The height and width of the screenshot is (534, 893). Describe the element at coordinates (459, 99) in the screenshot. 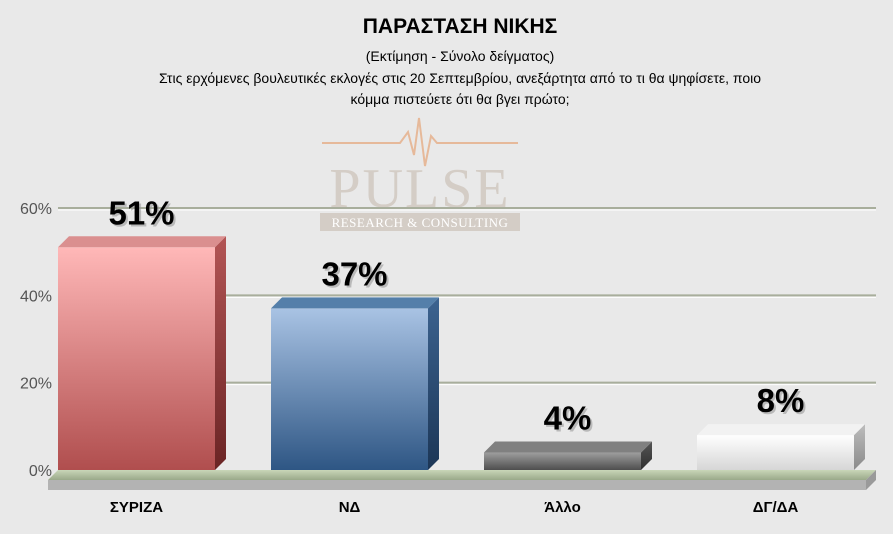

I see `chart-question-line2: κόμμα πιστεύετε ότι θα βγει πρώτο;` at that location.